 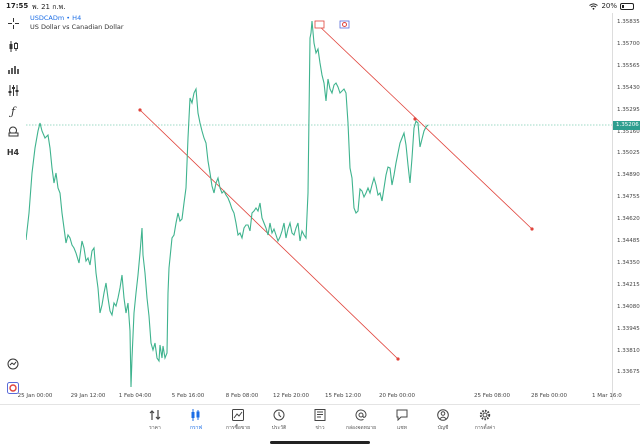 I want to click on nav-label-quotes: ราคา, so click(x=155, y=428).